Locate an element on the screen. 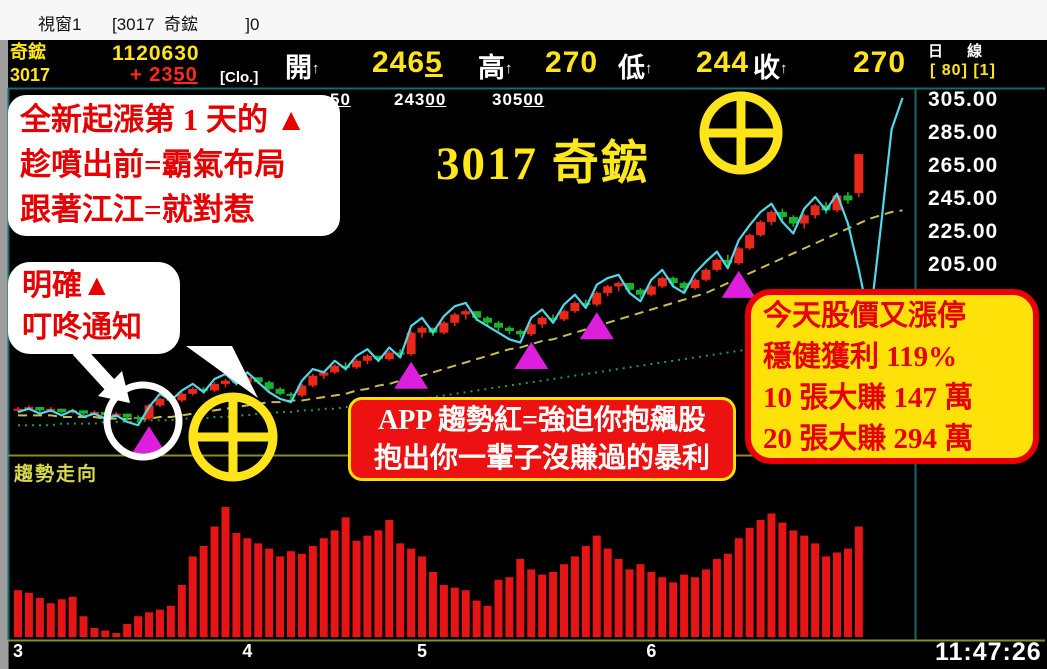 The image size is (1047, 669). close-label: 收↑ is located at coordinates (770, 68).